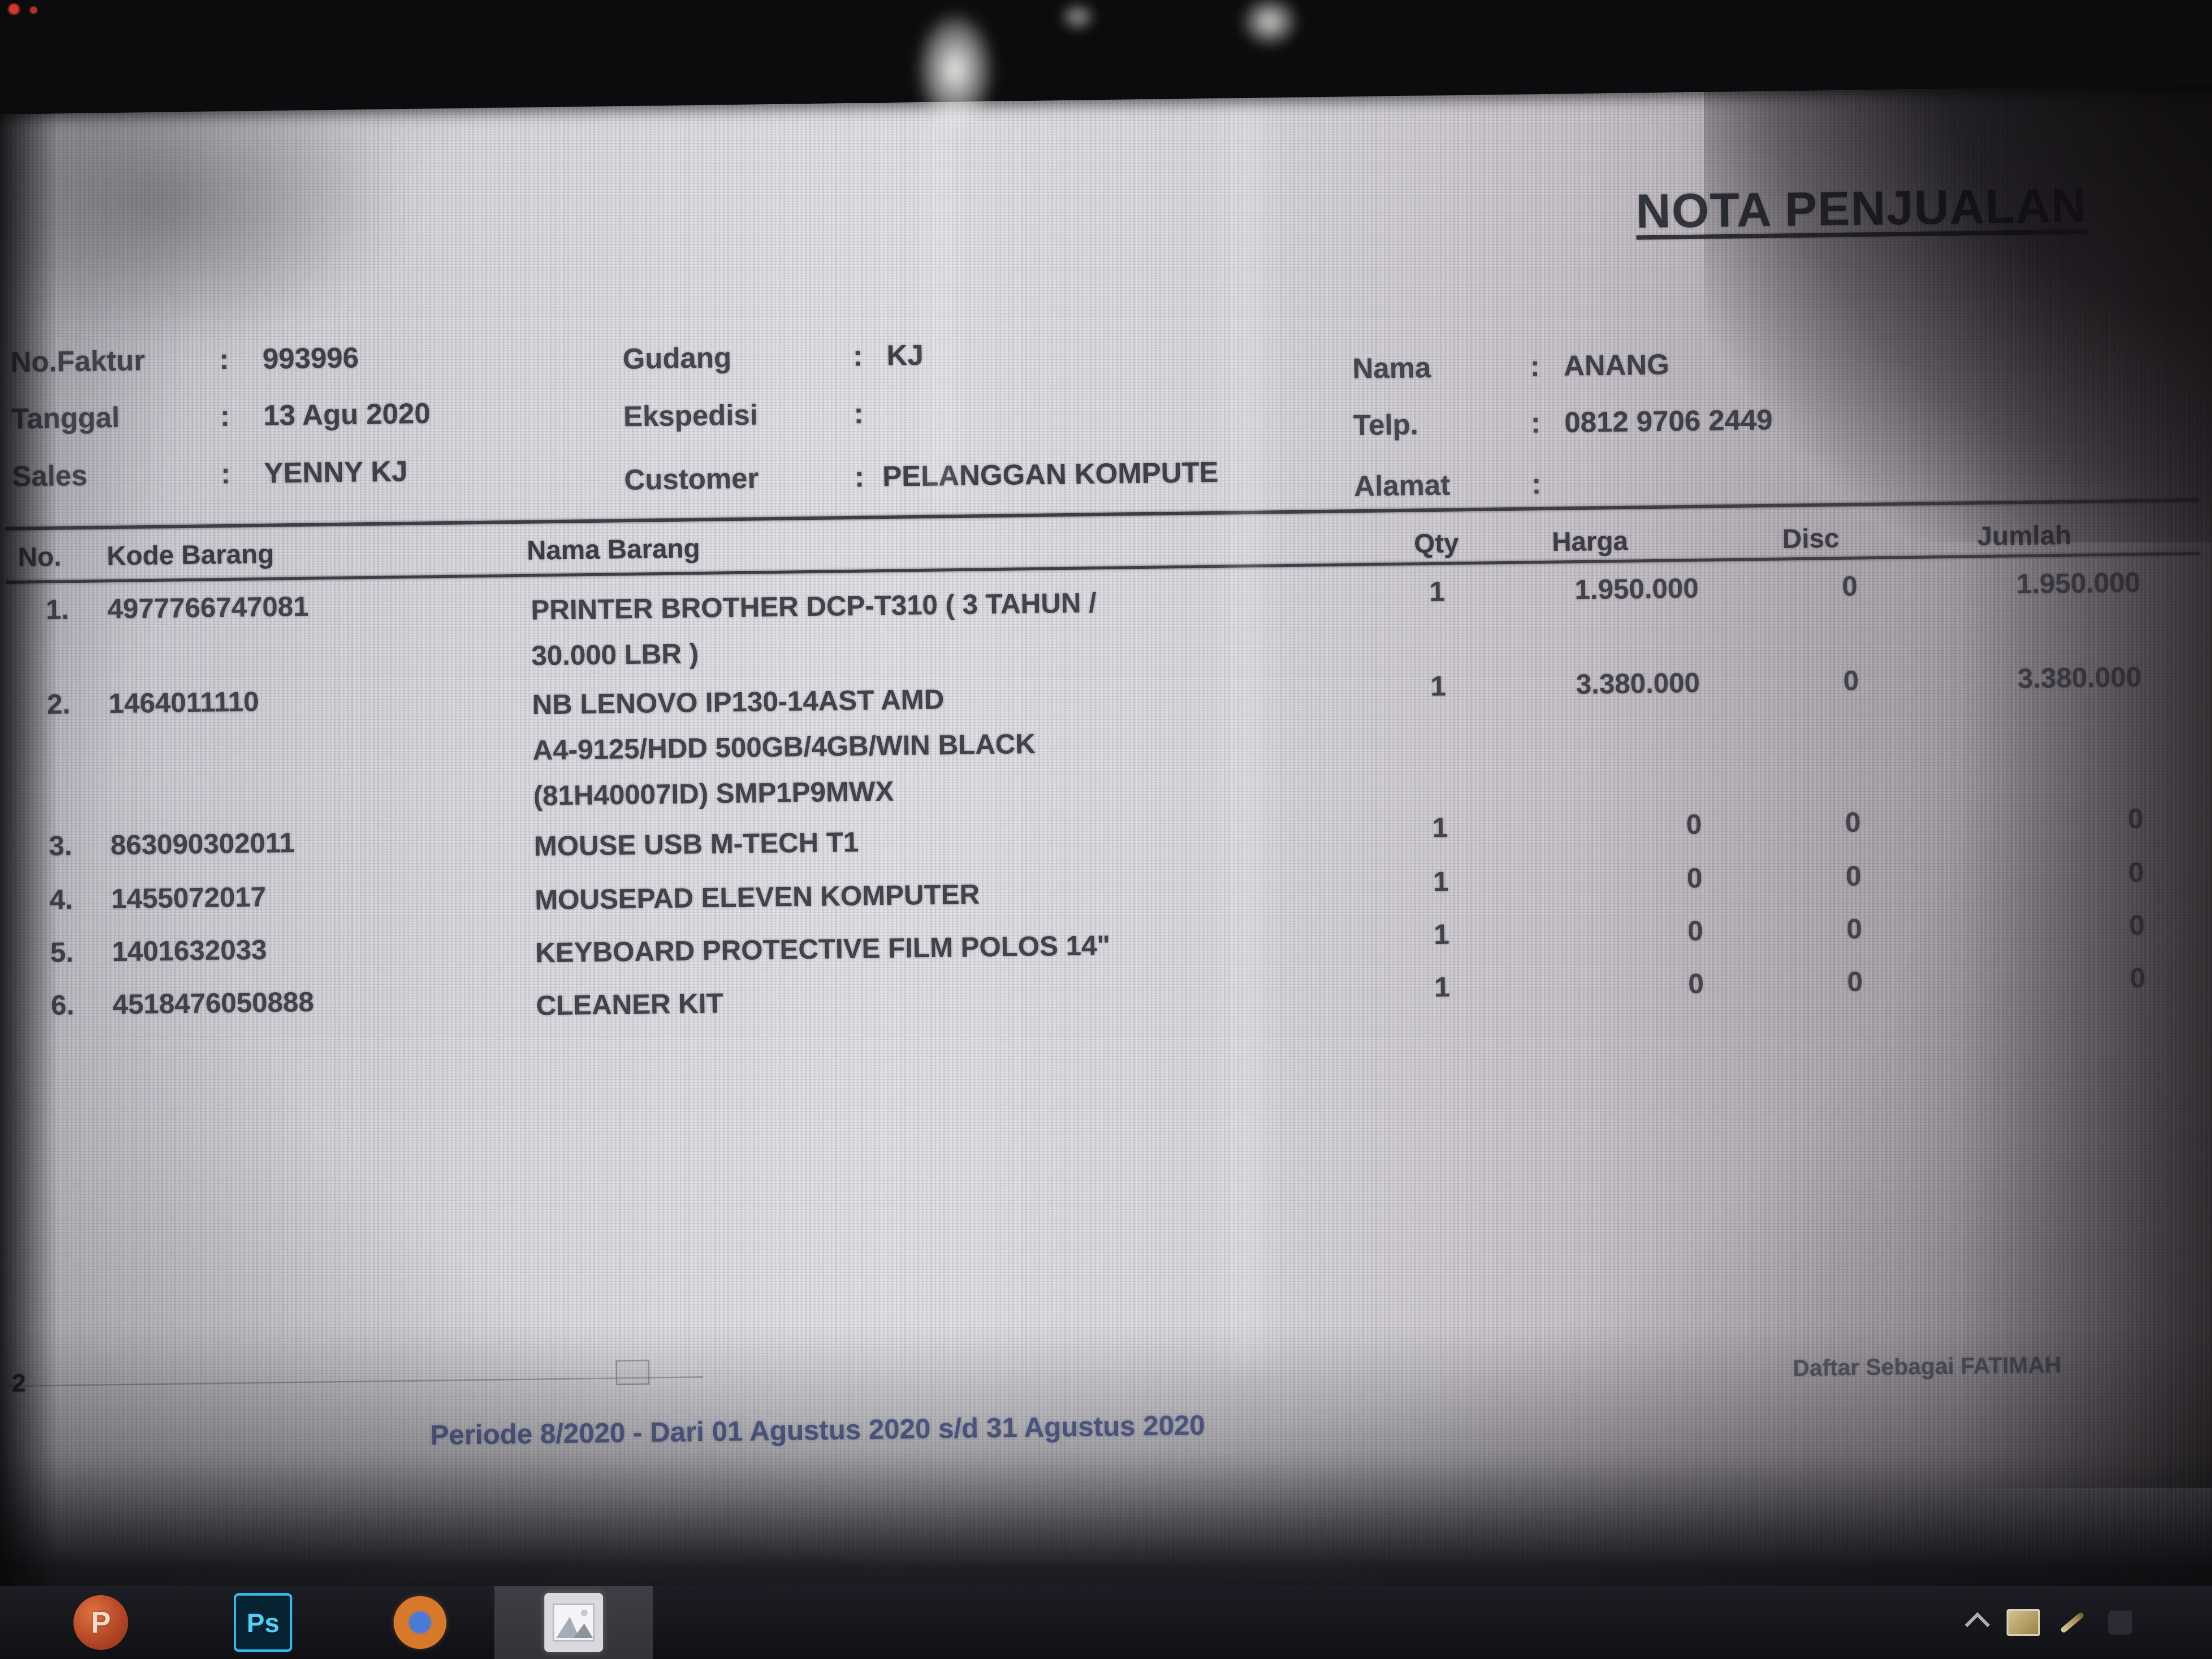  I want to click on field-value-nama: ANANG, so click(1616, 365).